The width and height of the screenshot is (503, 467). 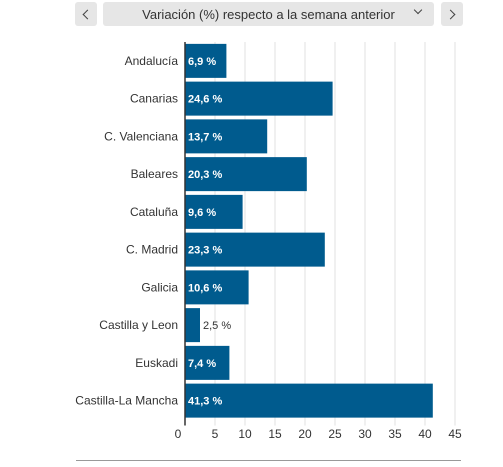 What do you see at coordinates (126, 401) in the screenshot?
I see `category-label: Castilla-La Mancha` at bounding box center [126, 401].